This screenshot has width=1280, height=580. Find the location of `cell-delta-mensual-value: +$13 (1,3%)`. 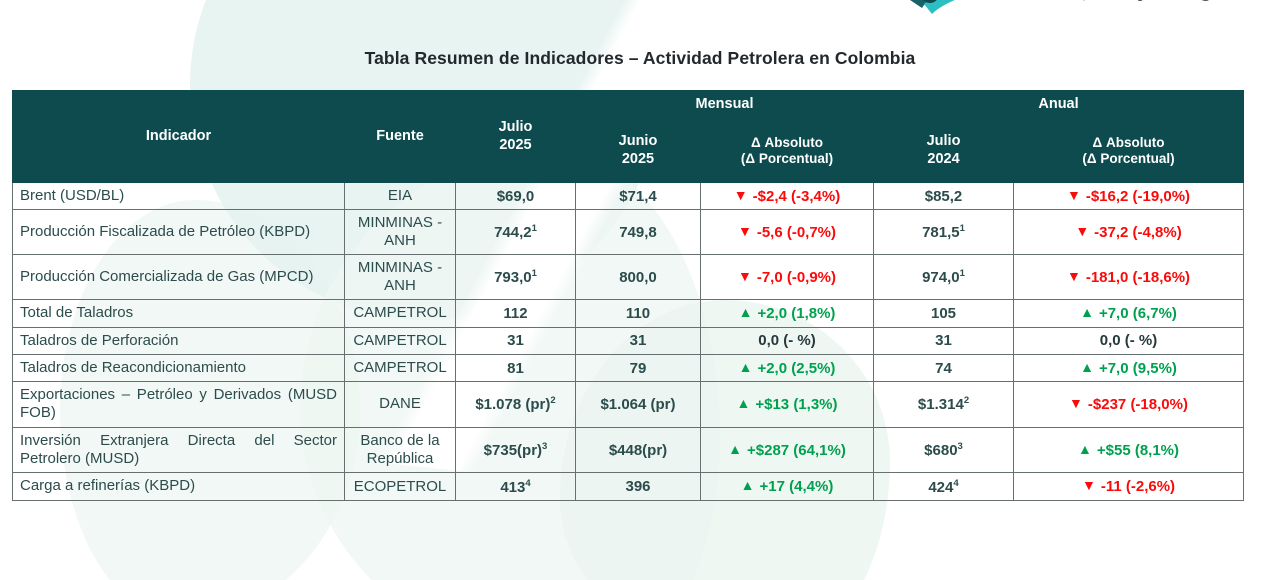

cell-delta-mensual-value: +$13 (1,3%) is located at coordinates (796, 404).